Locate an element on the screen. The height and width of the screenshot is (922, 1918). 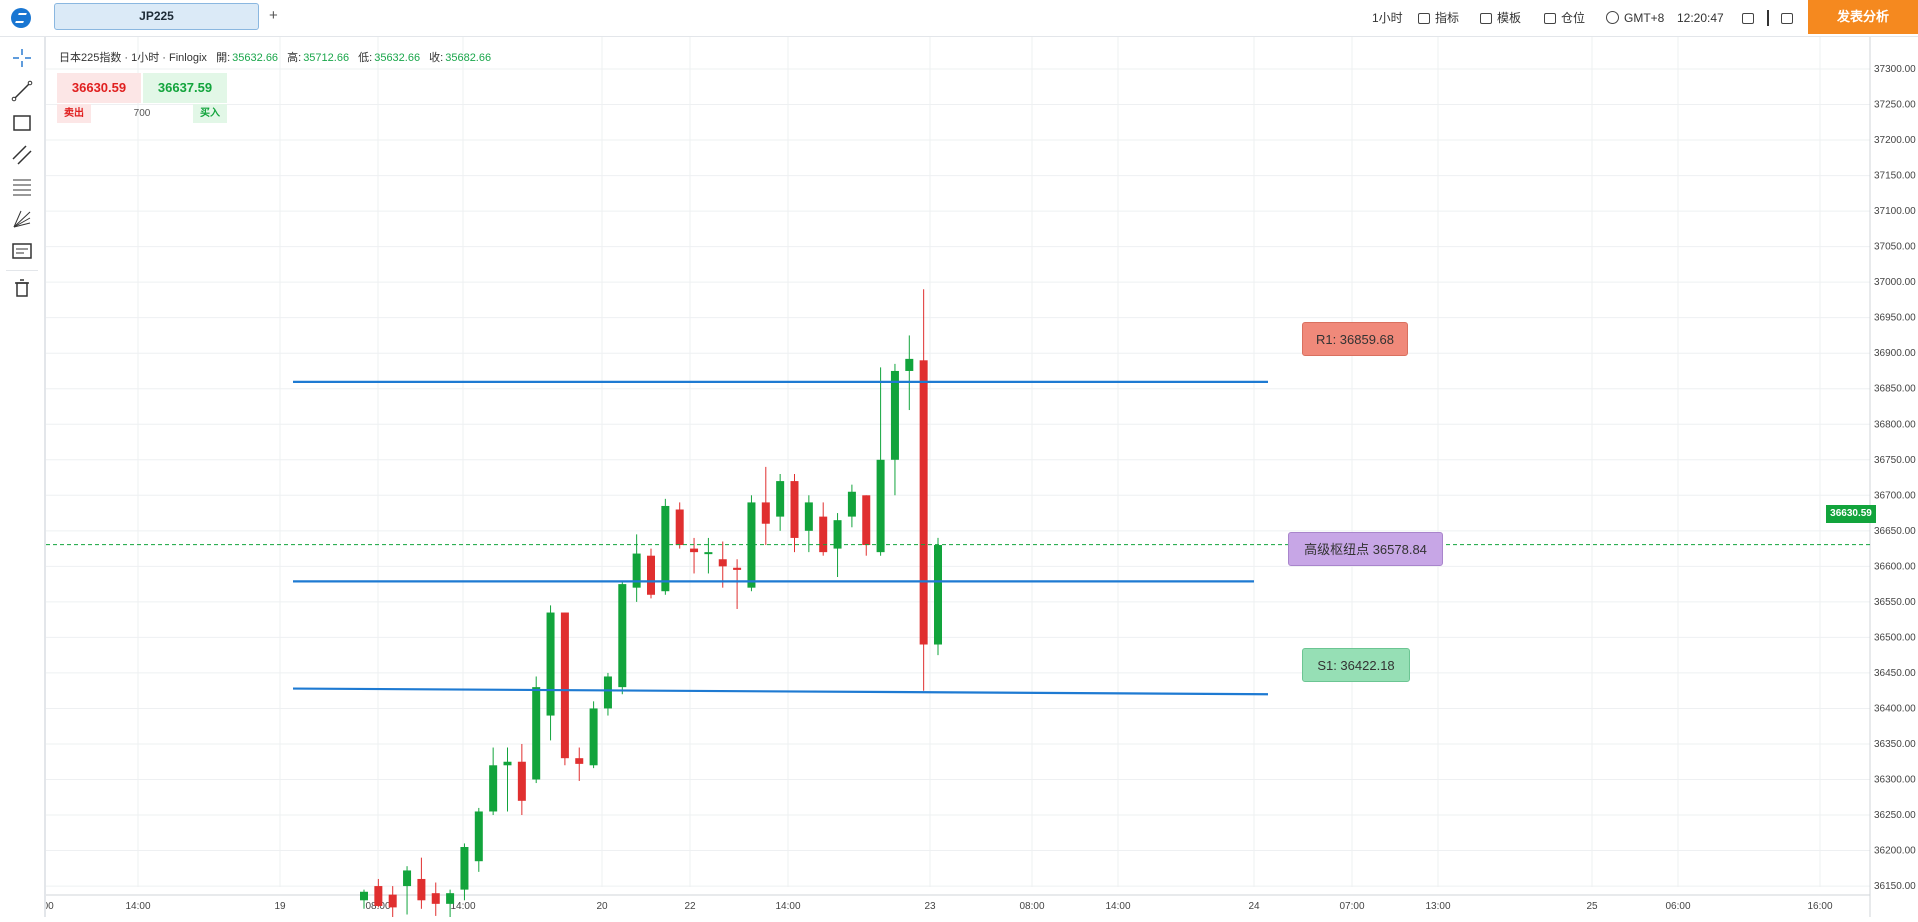
price-axis-label: 37250.00 is located at coordinates (1895, 105).